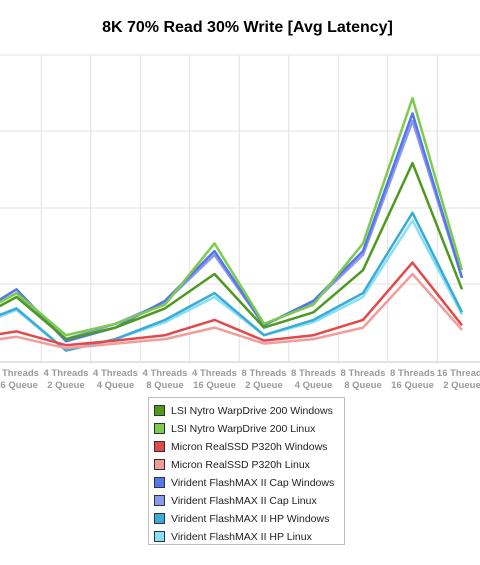 Image resolution: width=480 pixels, height=565 pixels. Describe the element at coordinates (247, 27) in the screenshot. I see `chart-title: 8K 70% Read 30% Write [Avg Latency]` at that location.